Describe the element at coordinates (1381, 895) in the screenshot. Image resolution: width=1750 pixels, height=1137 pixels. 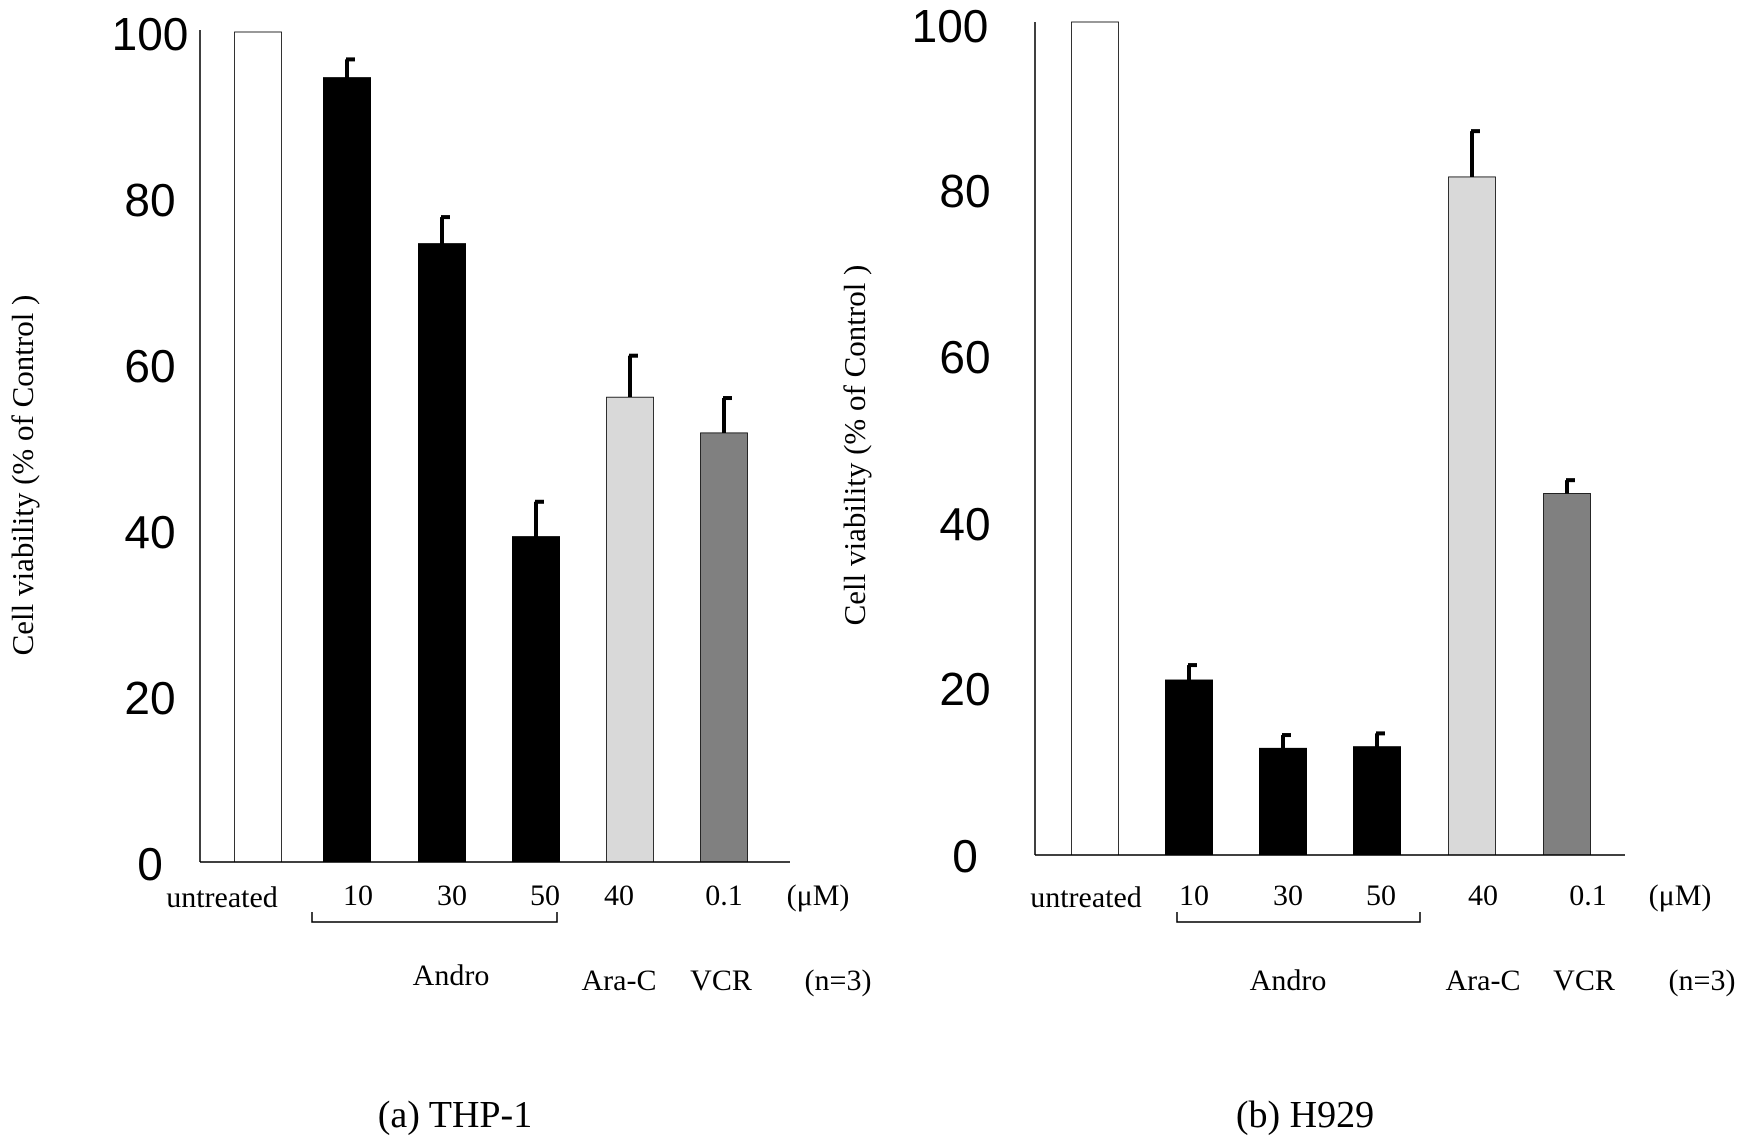
I see `panel-b-category-label: 50` at that location.